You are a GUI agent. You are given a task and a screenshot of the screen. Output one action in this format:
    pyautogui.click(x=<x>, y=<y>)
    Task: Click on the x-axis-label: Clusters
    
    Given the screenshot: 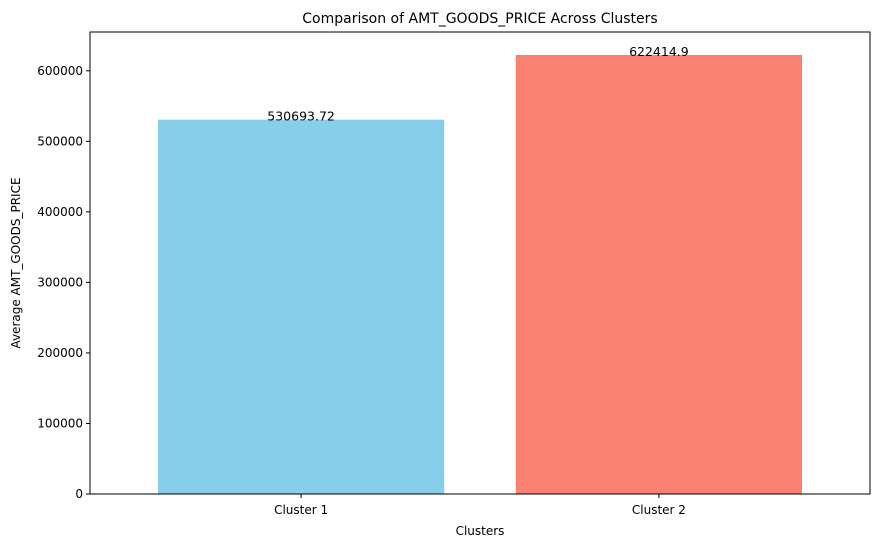 What is the action you would take?
    pyautogui.click(x=480, y=531)
    